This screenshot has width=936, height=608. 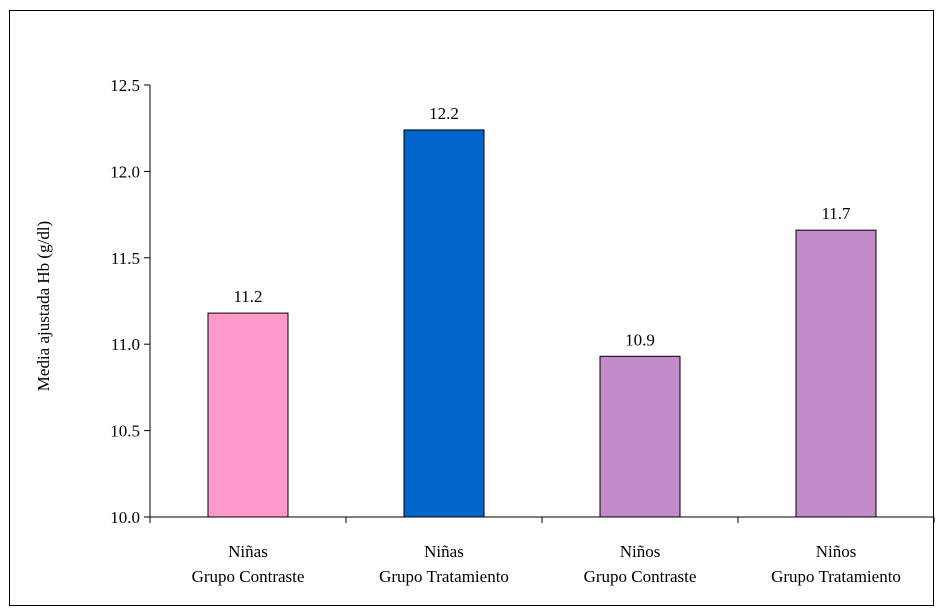 What do you see at coordinates (125, 517) in the screenshot?
I see `y-tick-label: 10.0` at bounding box center [125, 517].